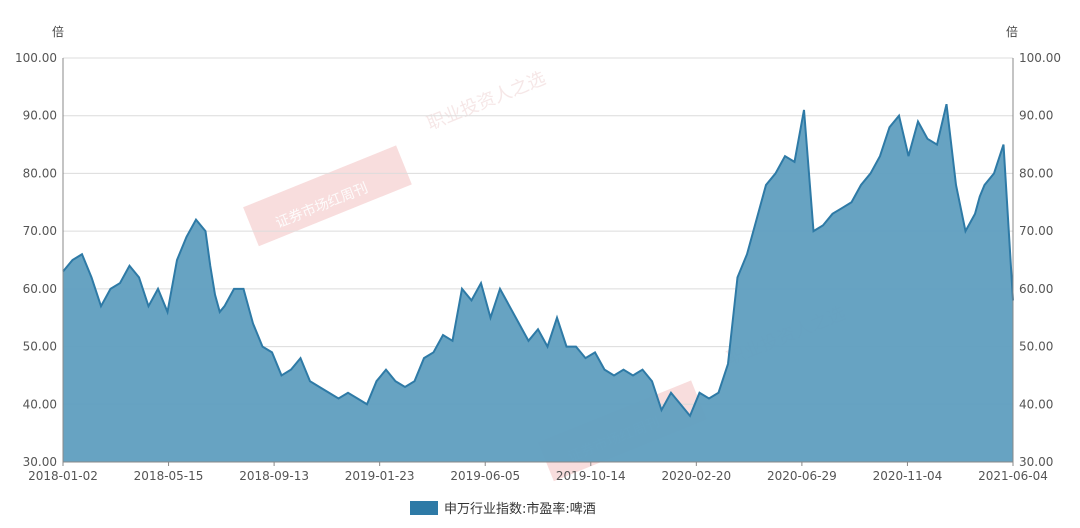  Describe the element at coordinates (802, 476) in the screenshot. I see `x-tick-7: 2020-06-29` at that location.